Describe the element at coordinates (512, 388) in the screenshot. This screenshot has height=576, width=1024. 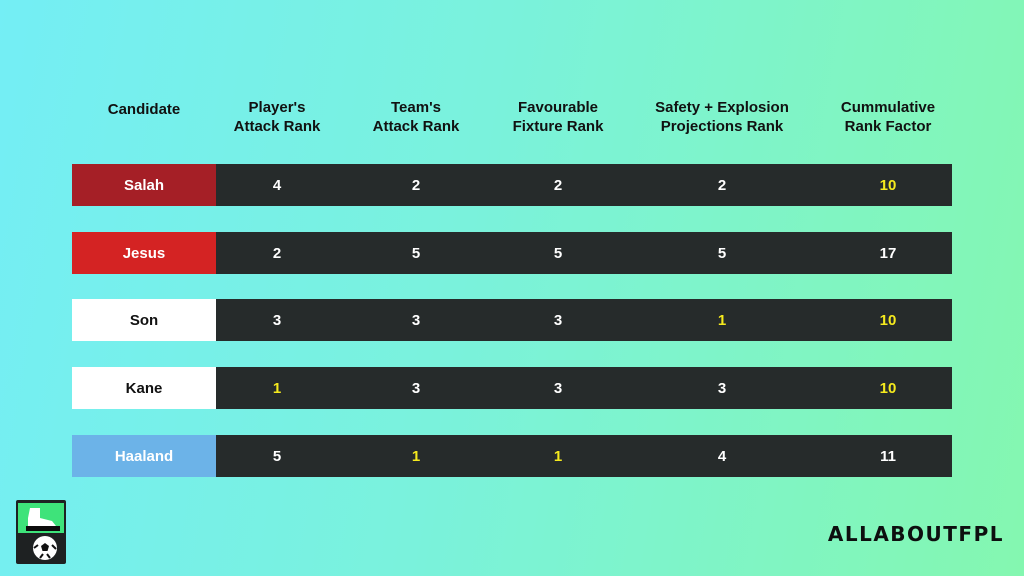
I see `table-row: Kane 1 3 3 3 10` at that location.